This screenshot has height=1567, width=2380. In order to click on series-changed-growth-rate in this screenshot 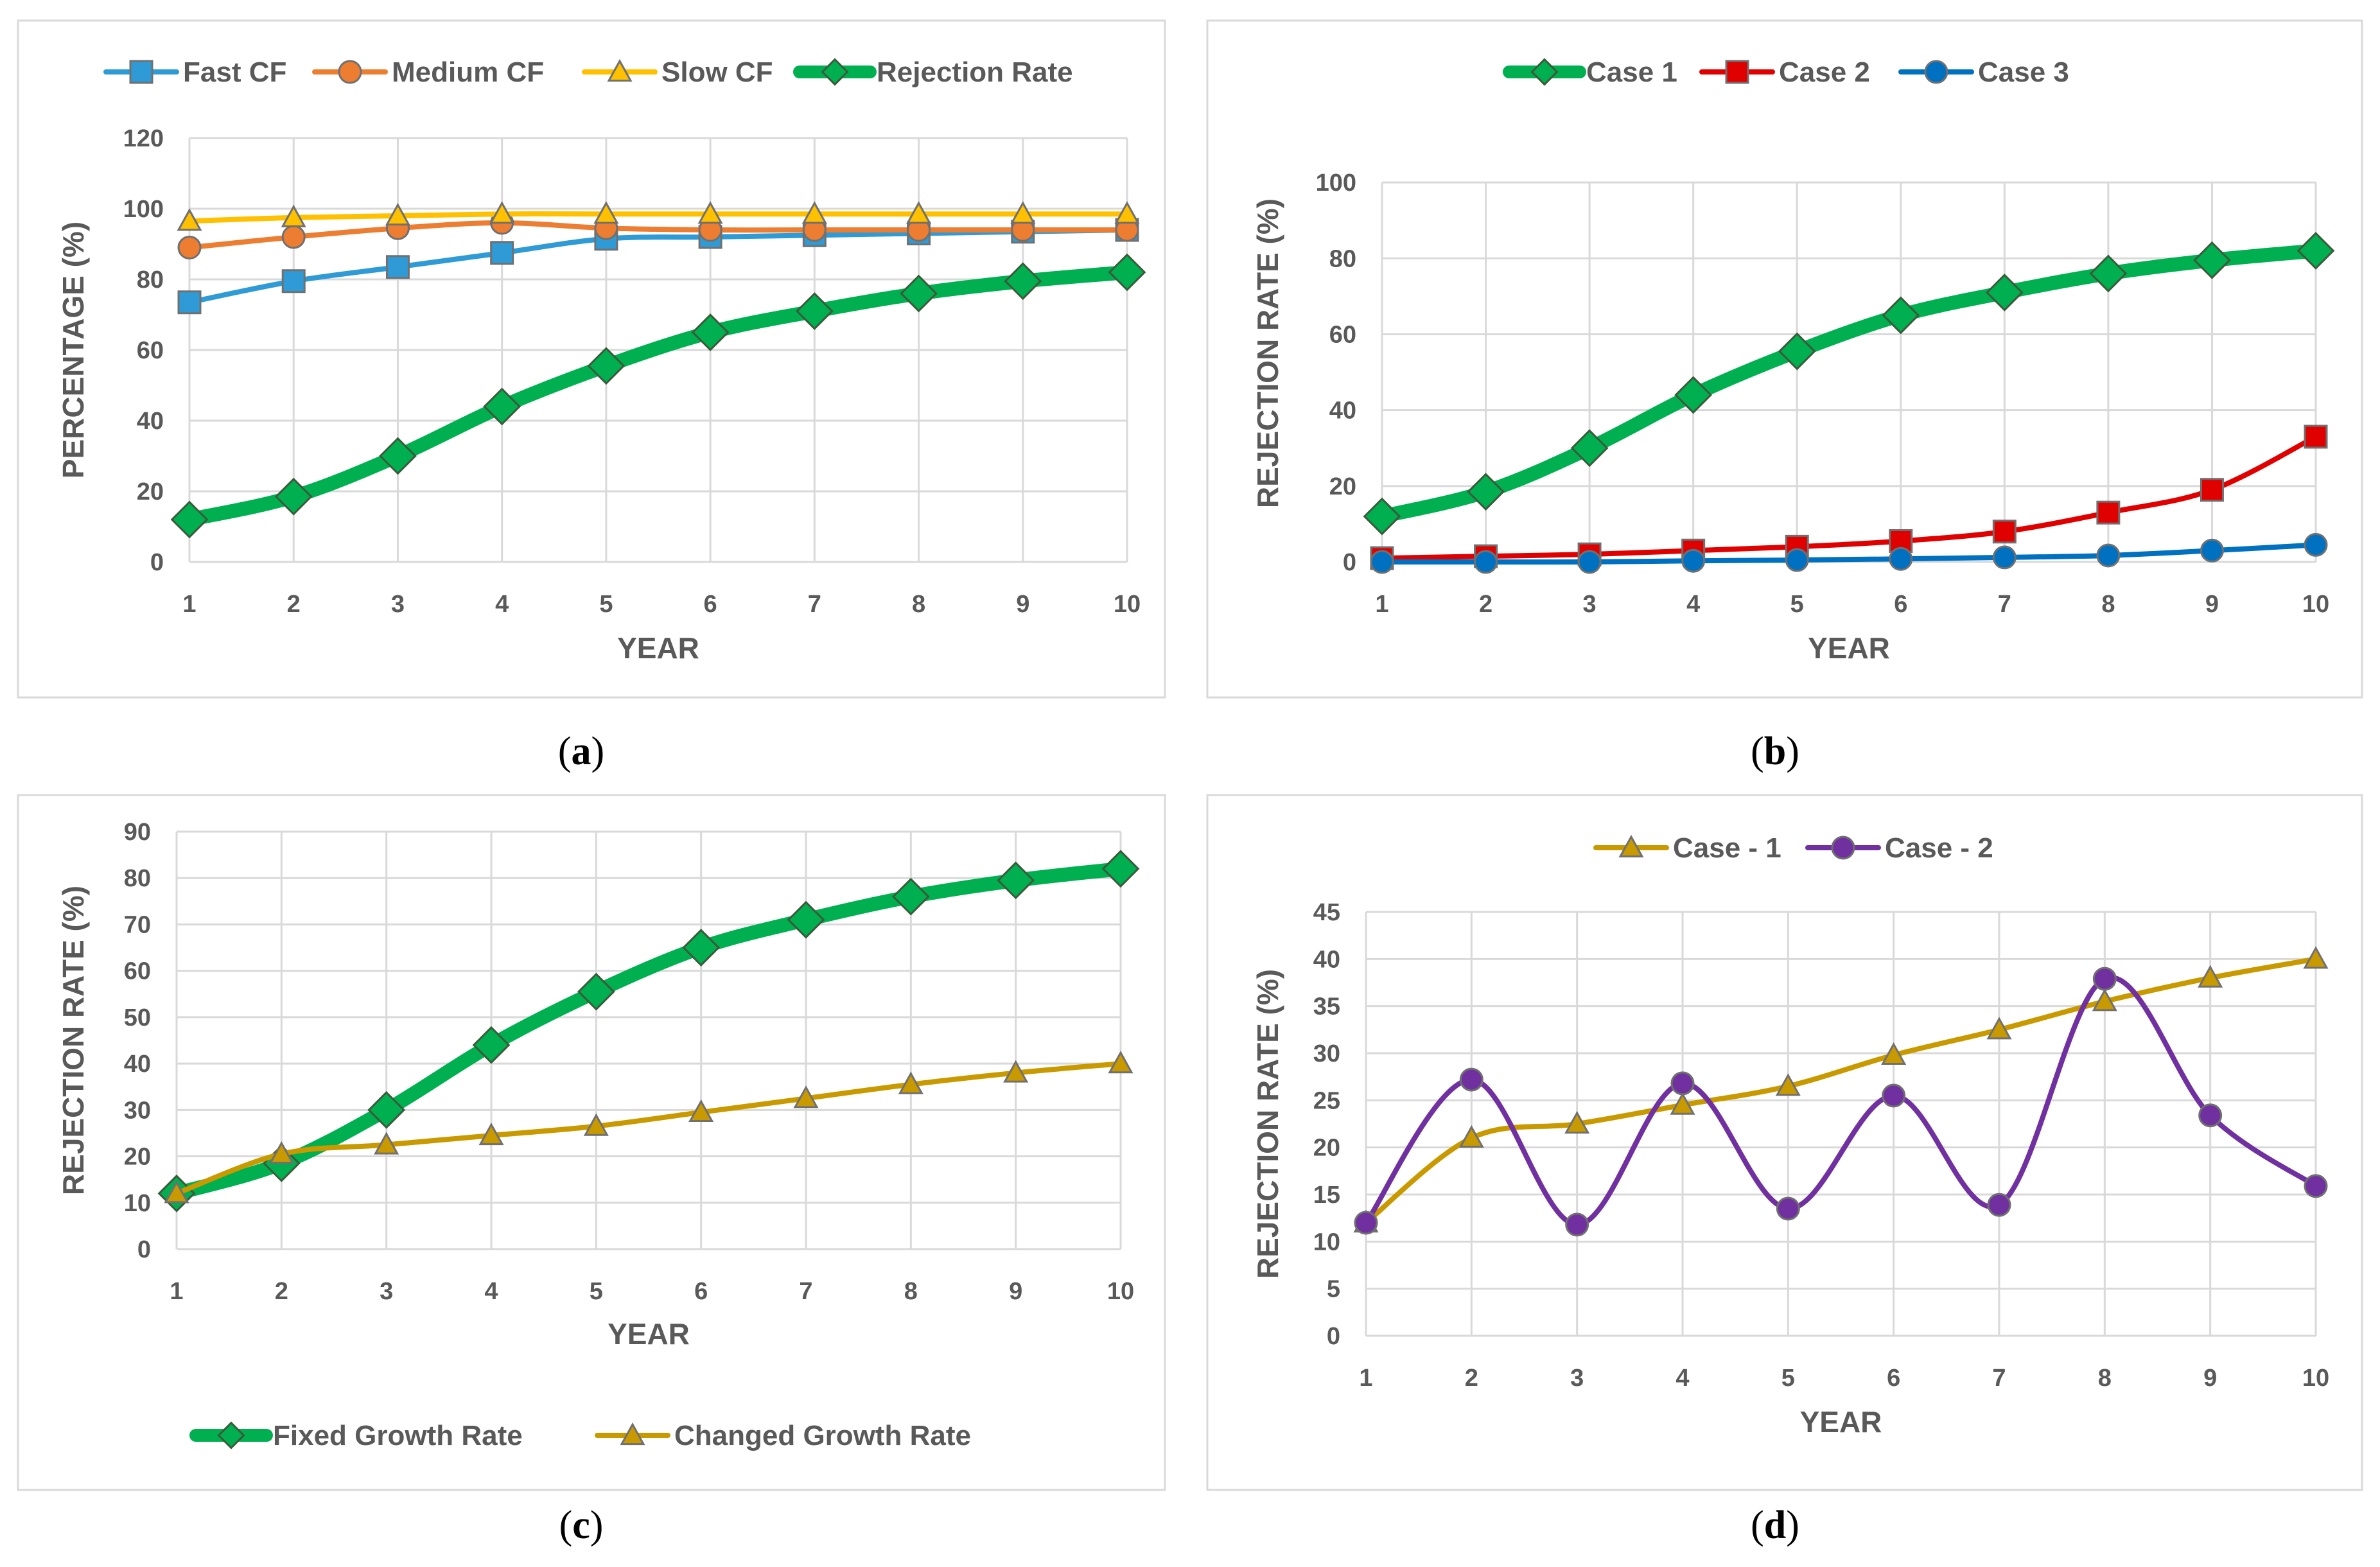, I will do `click(648, 1127)`.